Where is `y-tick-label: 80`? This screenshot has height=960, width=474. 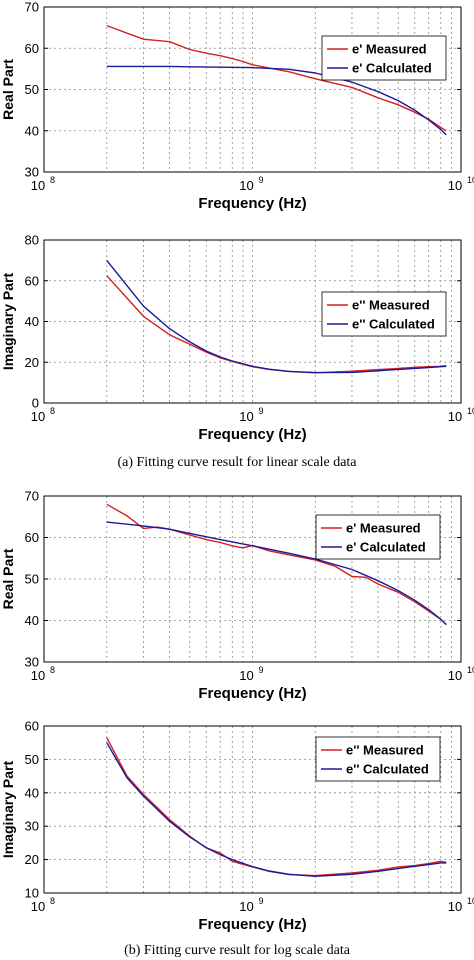
y-tick-label: 80 is located at coordinates (32, 240).